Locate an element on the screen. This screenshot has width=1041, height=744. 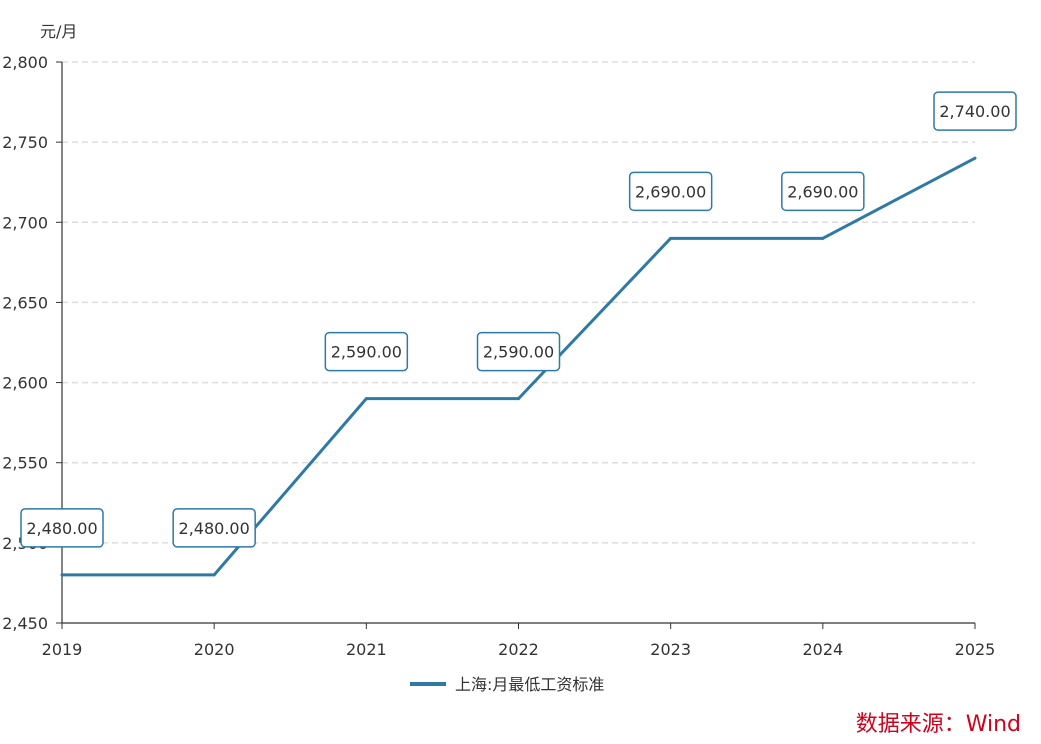
x-tick-label: 2022 is located at coordinates (518, 649).